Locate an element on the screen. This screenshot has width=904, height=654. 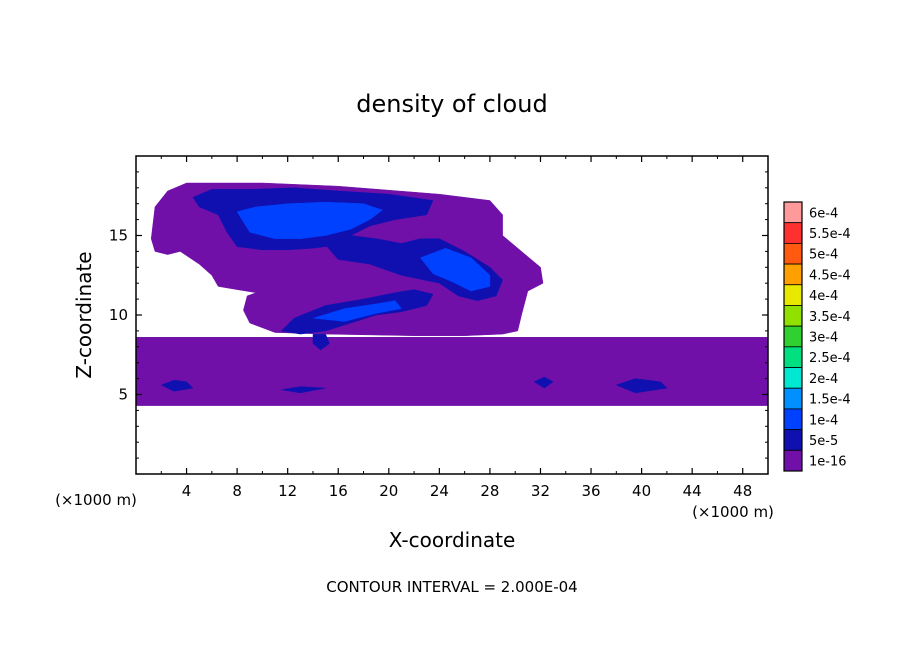
colorbar-frame is located at coordinates (793, 336).